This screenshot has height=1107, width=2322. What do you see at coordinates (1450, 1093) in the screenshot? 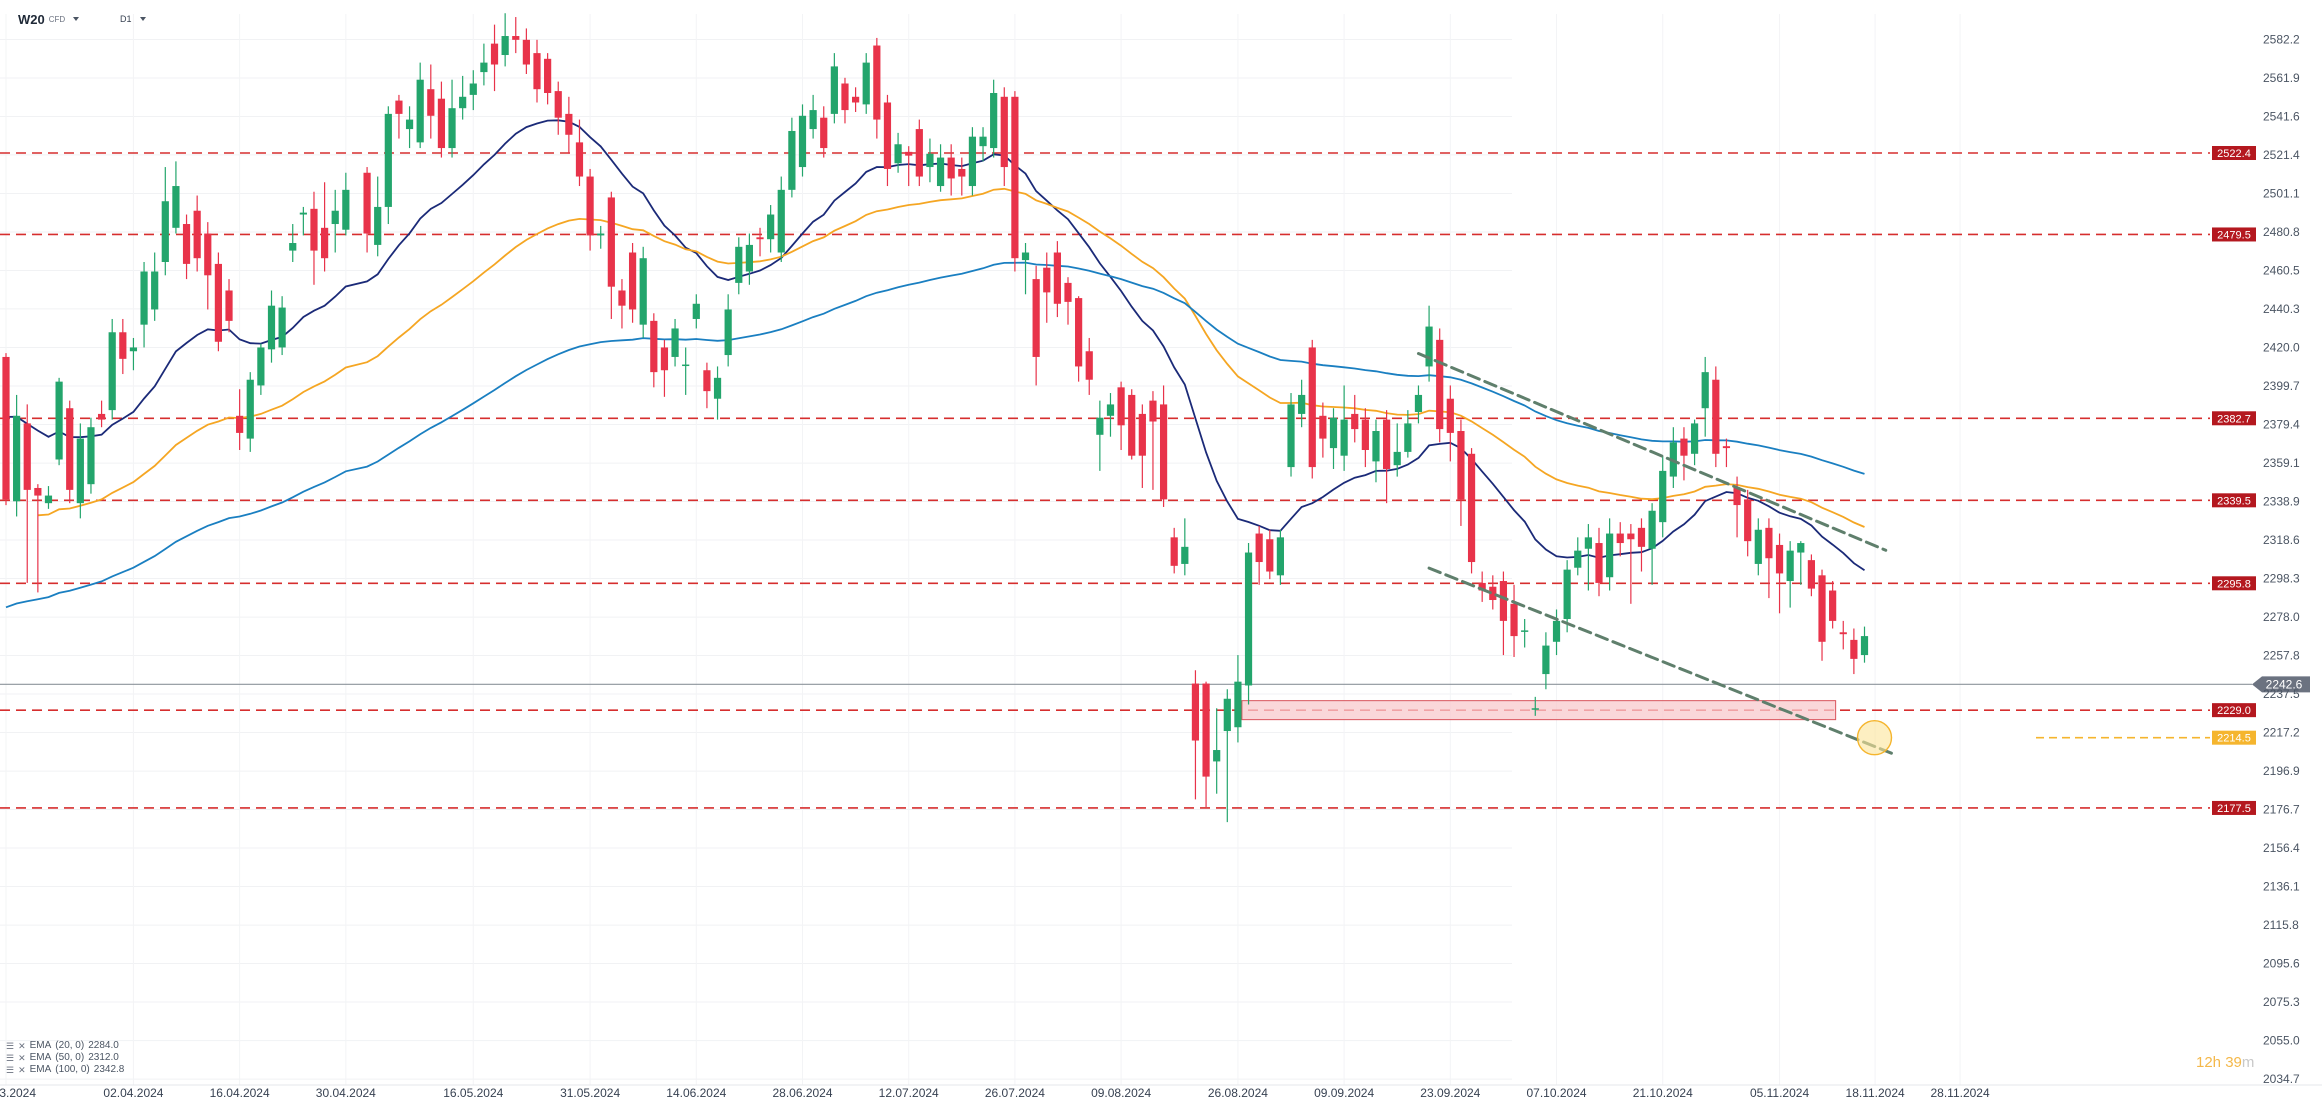
I see `x-tick-label: 23.09.2024` at bounding box center [1450, 1093].